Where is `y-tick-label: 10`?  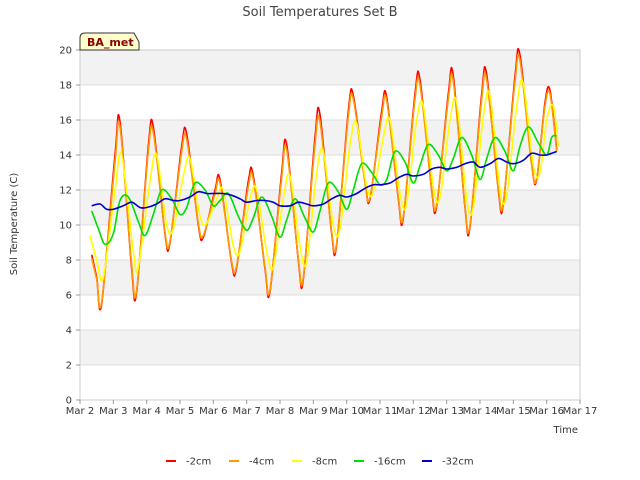 y-tick-label: 10 is located at coordinates (65, 226).